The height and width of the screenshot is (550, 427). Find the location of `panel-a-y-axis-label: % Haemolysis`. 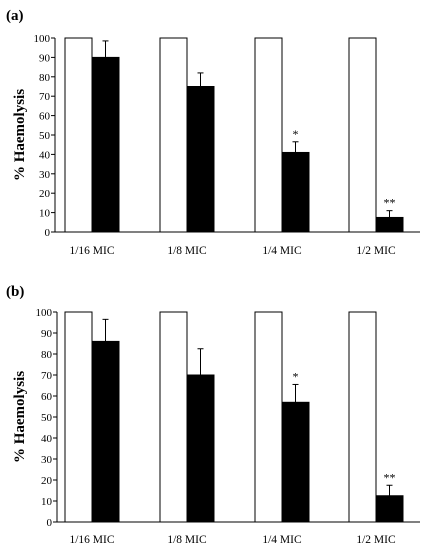

panel-a-y-axis-label: % Haemolysis is located at coordinates (20, 135).